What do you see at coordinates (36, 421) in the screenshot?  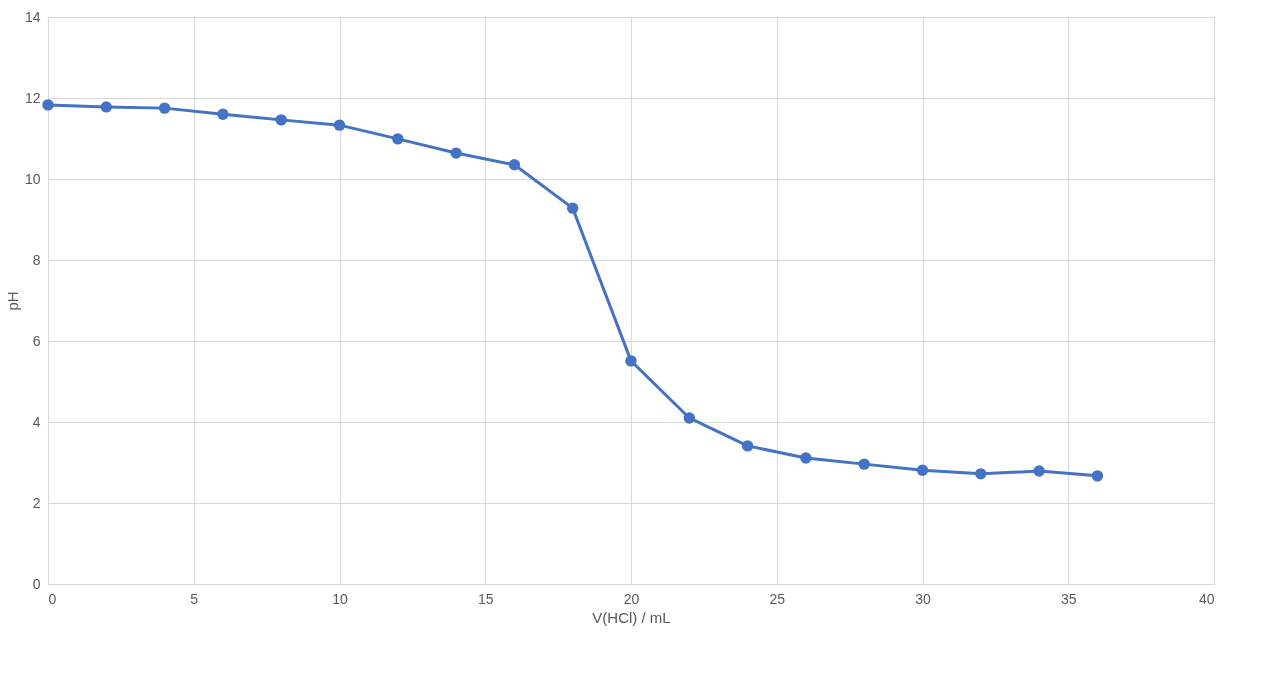 I see `y-tick-label: 4` at bounding box center [36, 421].